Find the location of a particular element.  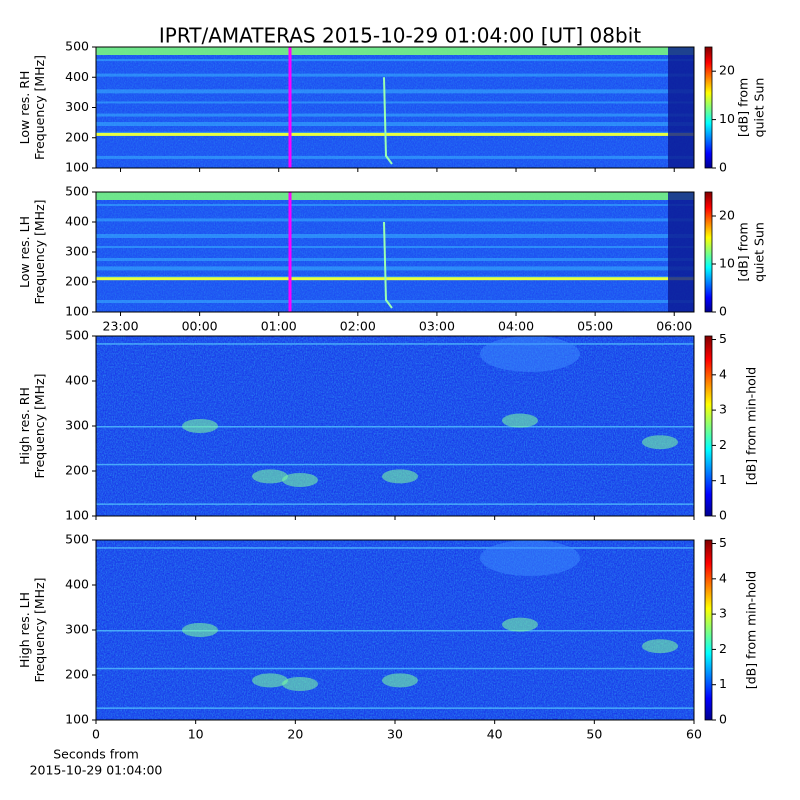

colorbar-label: [dB] from is located at coordinates (743, 107).